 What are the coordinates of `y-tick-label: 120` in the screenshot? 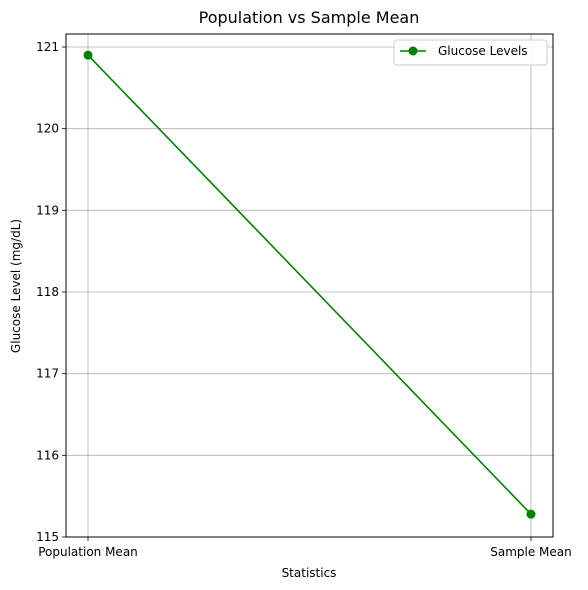 It's located at (47, 129).